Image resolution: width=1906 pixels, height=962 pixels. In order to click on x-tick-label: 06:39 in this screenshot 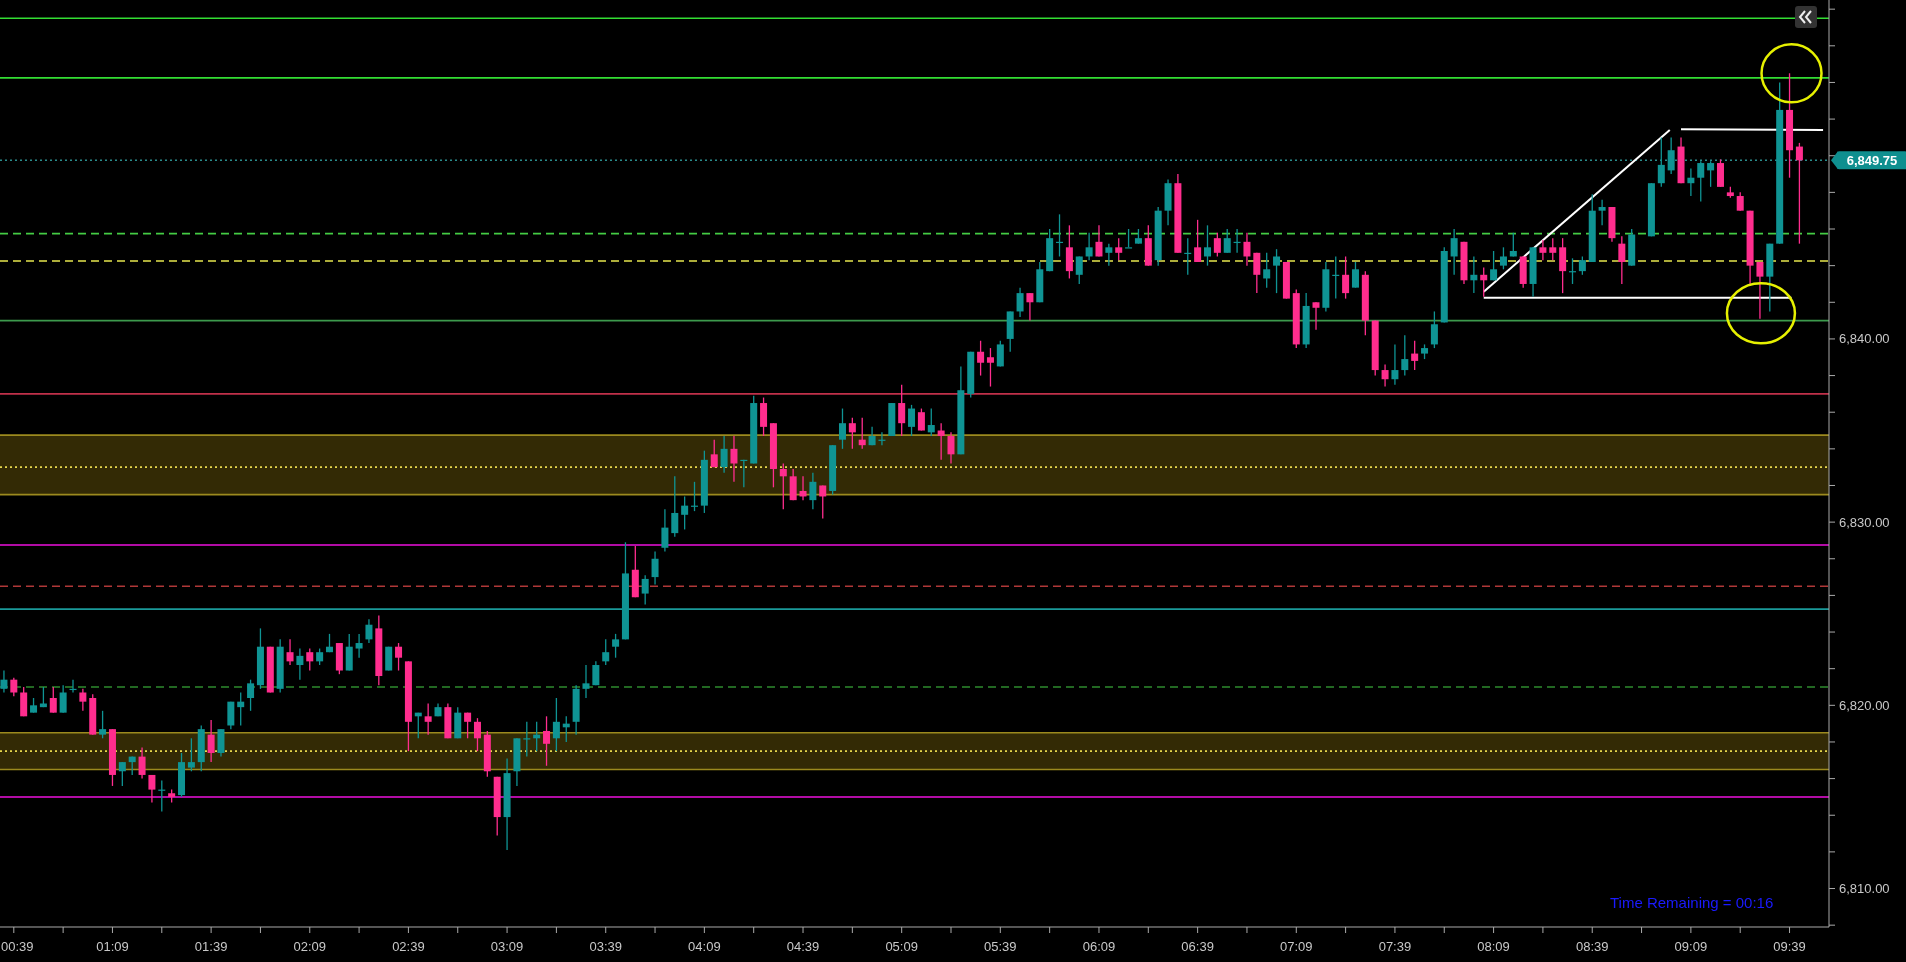, I will do `click(1197, 946)`.